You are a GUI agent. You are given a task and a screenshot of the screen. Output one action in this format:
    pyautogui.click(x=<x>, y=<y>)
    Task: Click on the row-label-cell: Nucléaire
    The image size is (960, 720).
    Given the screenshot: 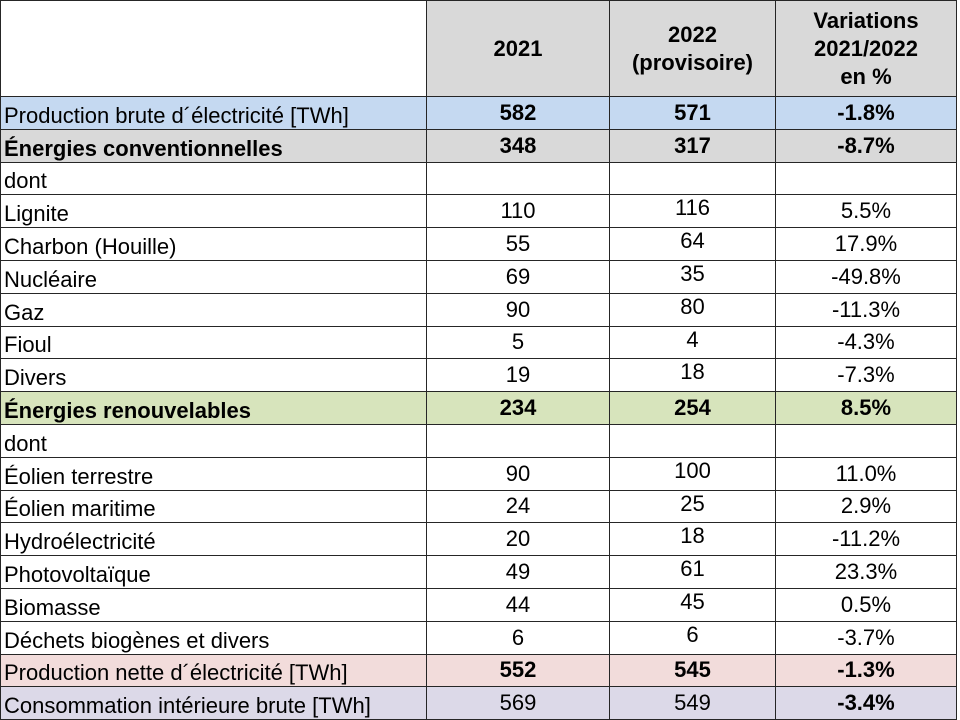 What is the action you would take?
    pyautogui.click(x=213, y=276)
    